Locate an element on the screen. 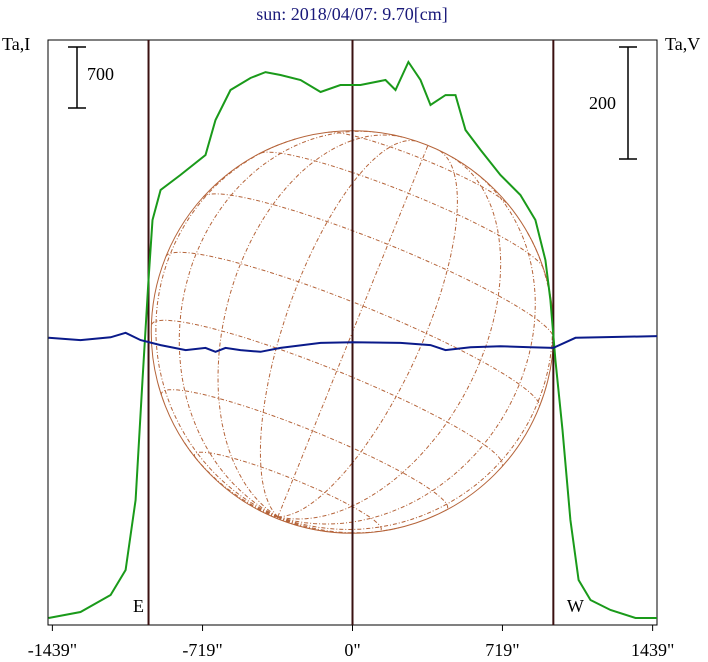 The height and width of the screenshot is (662, 708). x-tick-label: 719" is located at coordinates (502, 650).